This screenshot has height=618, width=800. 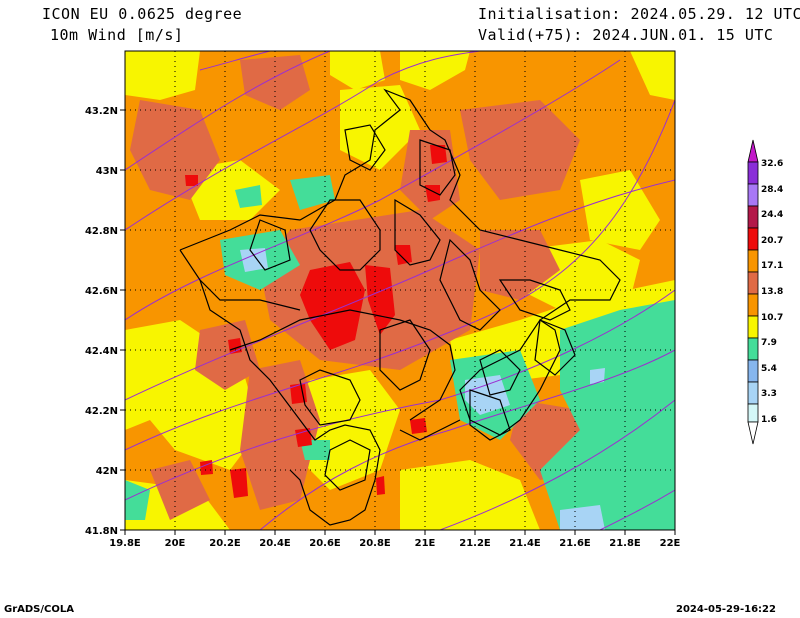 I want to click on lat-label: 43.2N, so click(x=101, y=111).